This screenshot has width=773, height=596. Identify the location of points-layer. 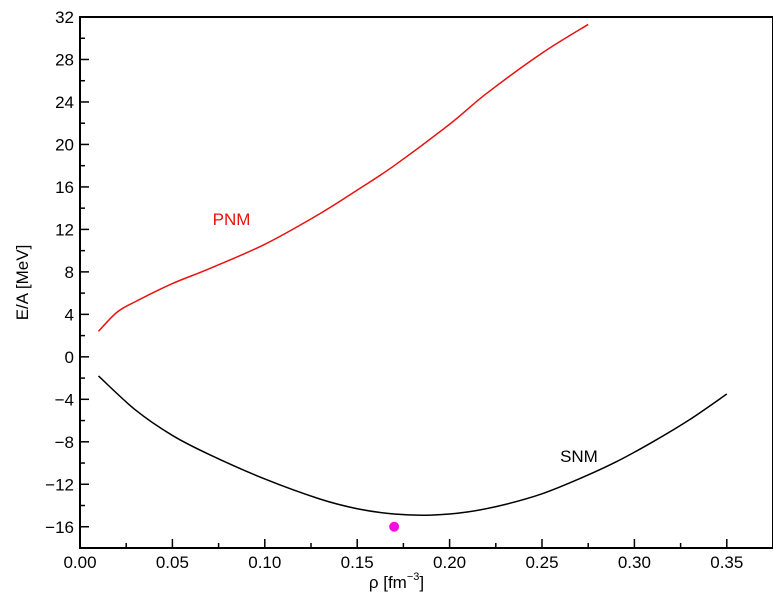
(394, 526).